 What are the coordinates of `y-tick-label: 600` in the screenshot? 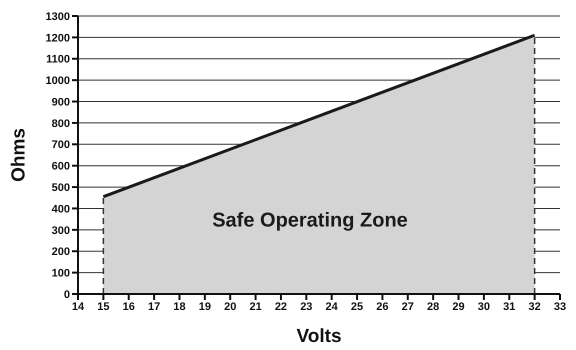 It's located at (61, 166).